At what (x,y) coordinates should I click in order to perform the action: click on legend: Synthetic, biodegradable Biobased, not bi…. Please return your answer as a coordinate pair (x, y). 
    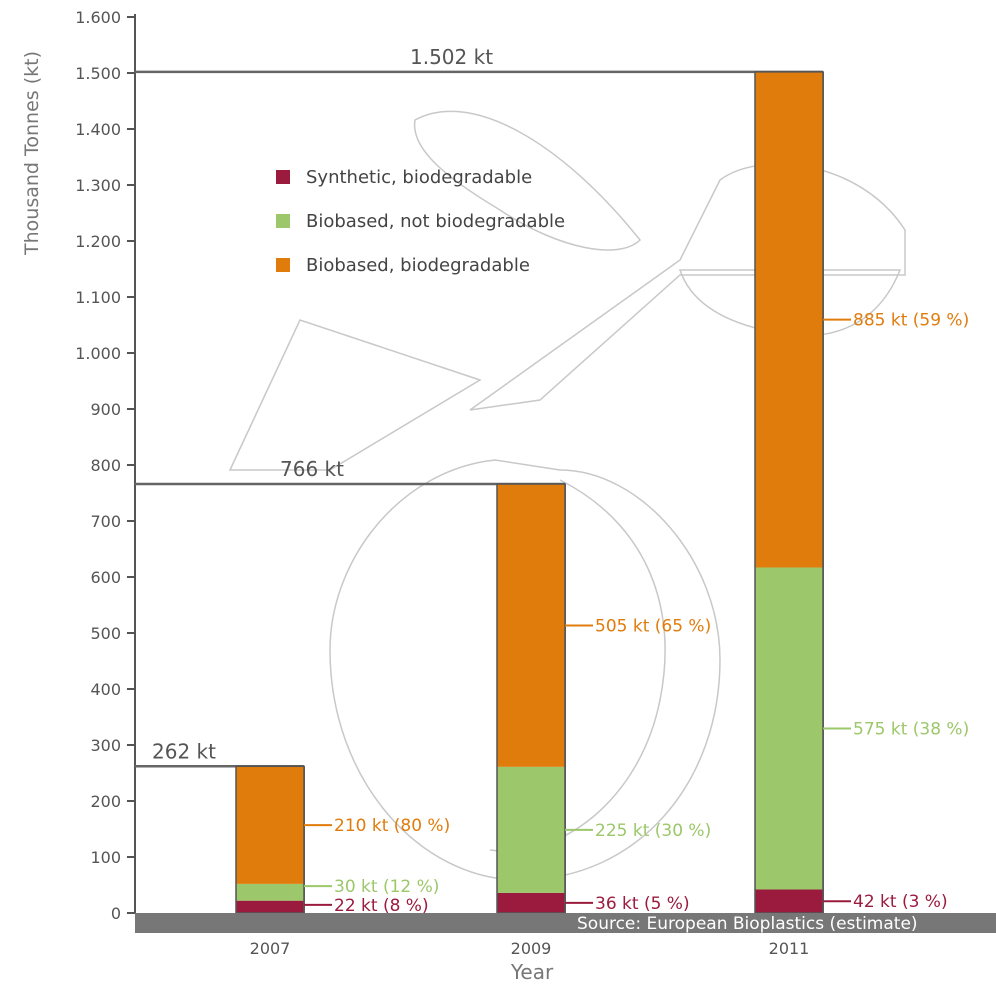
    Looking at the image, I should click on (420, 221).